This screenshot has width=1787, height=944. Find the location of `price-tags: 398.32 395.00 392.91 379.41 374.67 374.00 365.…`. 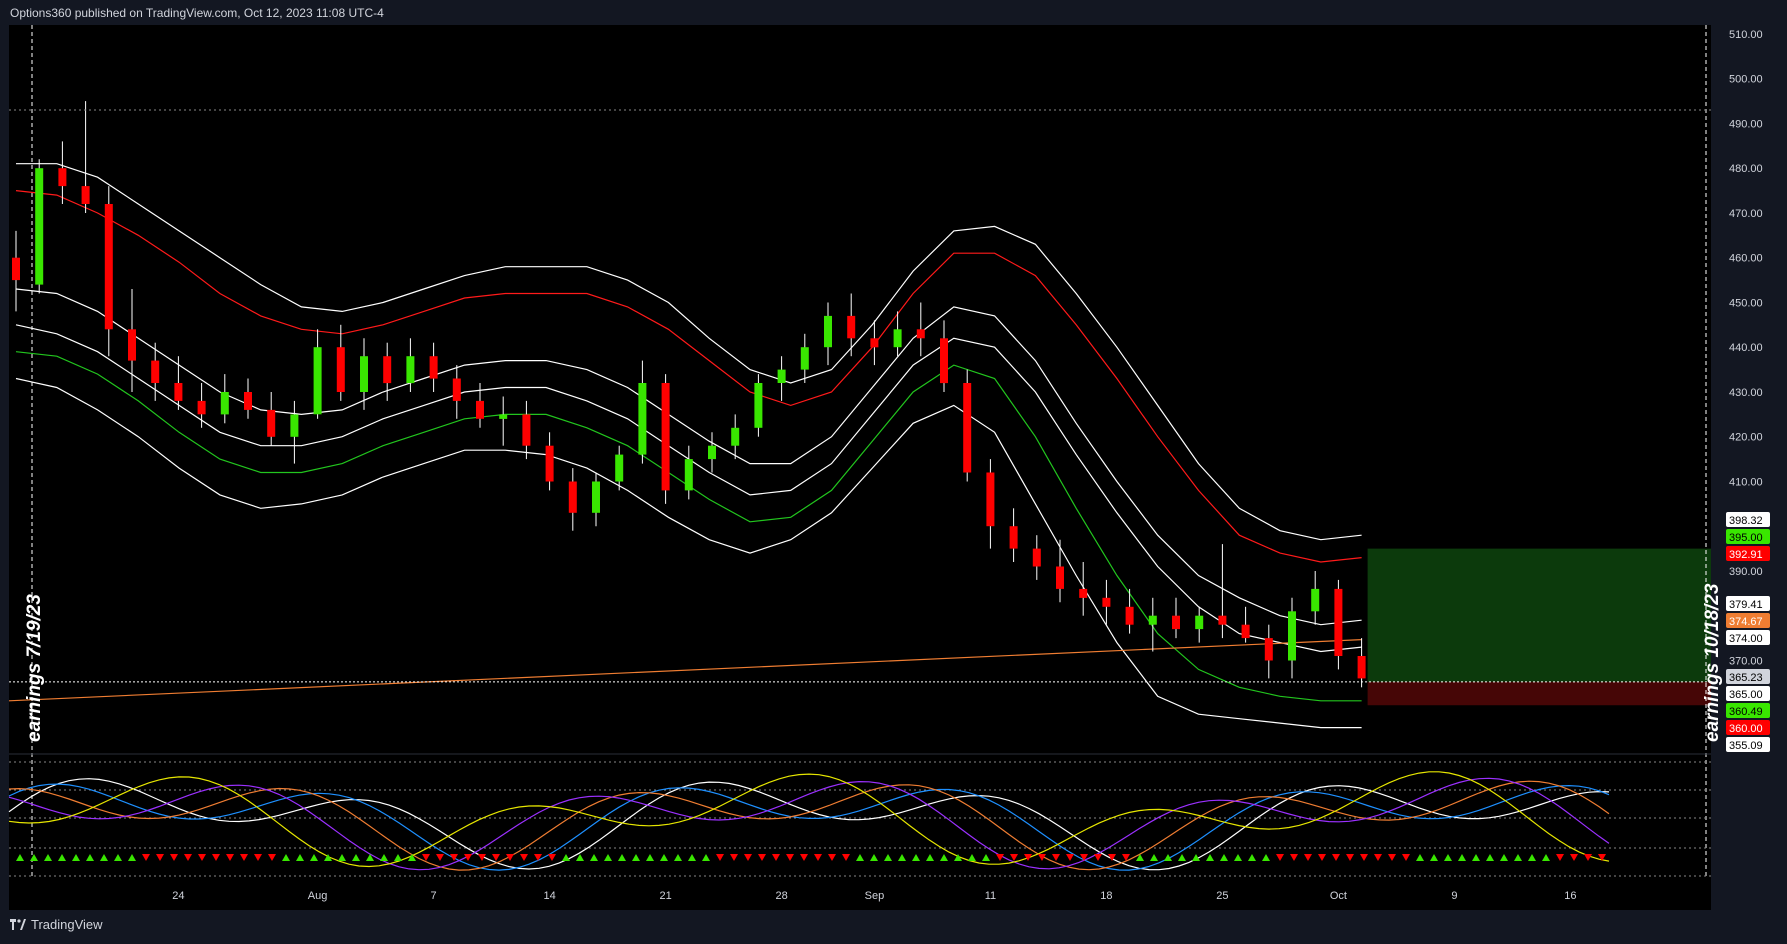

price-tags: 398.32 395.00 392.91 379.41 374.67 374.00 365.… is located at coordinates (1748, 632).